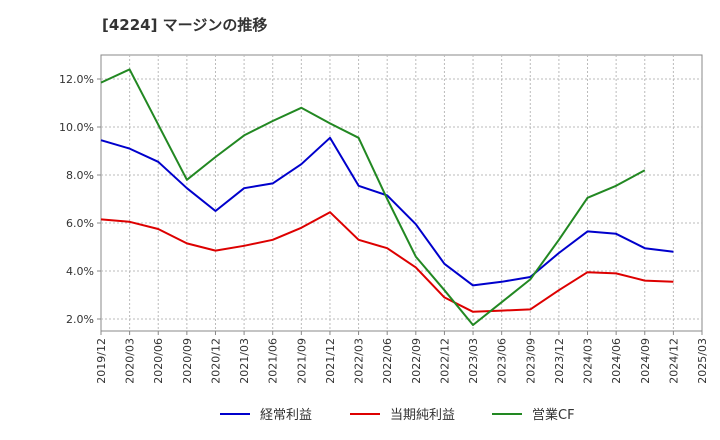 This screenshot has height=440, width=720. I want to click on legend: 経常利益 当期純利益 営業CF, so click(397, 415).